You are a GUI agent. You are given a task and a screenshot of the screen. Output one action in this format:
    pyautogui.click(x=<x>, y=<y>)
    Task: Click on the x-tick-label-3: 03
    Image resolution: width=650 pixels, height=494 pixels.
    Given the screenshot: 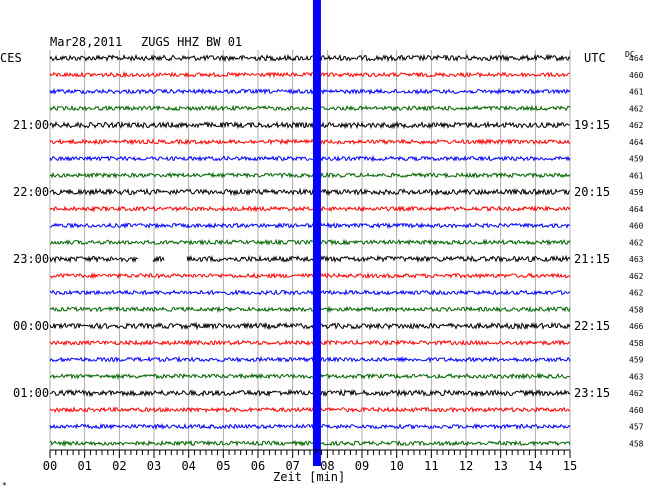 What is the action you would take?
    pyautogui.click(x=154, y=466)
    